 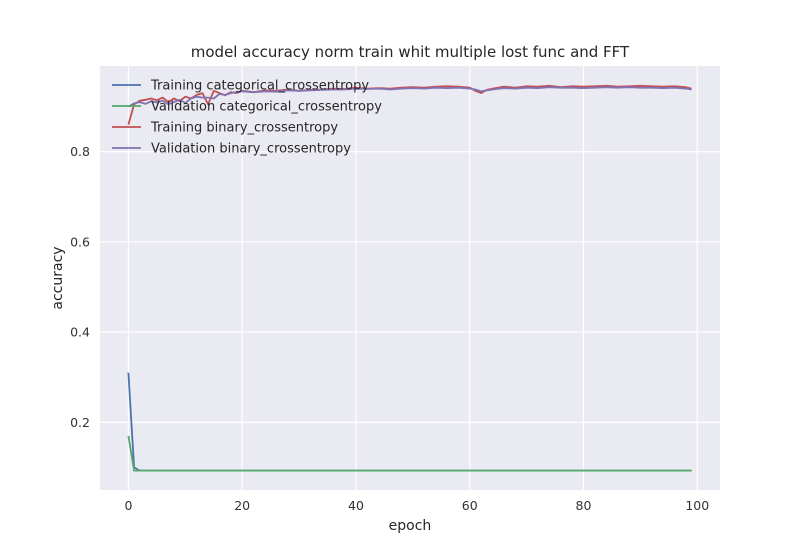 What do you see at coordinates (80, 151) in the screenshot?
I see `y-tick-label: 0.8` at bounding box center [80, 151].